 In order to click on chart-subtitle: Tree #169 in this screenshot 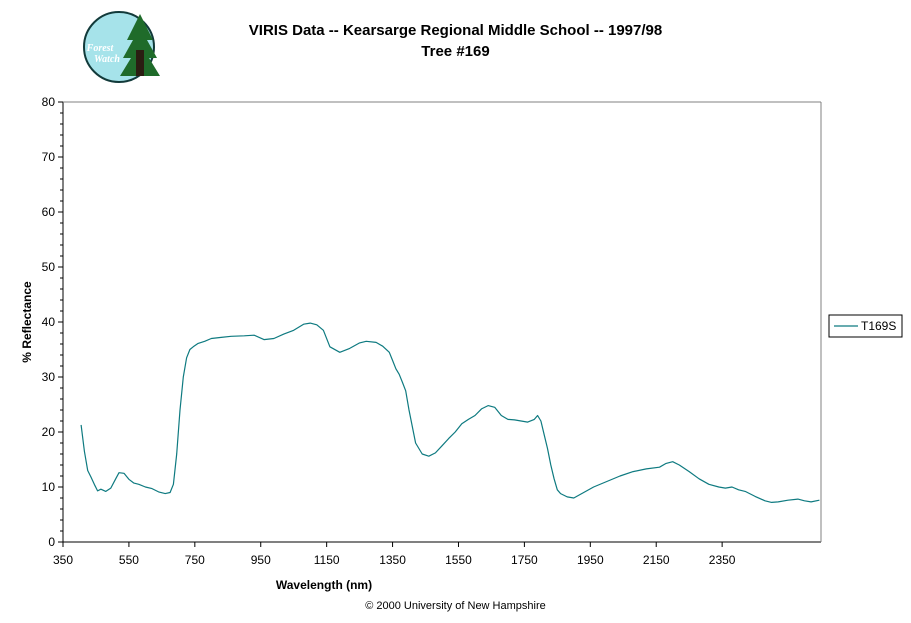, I will do `click(455, 51)`.